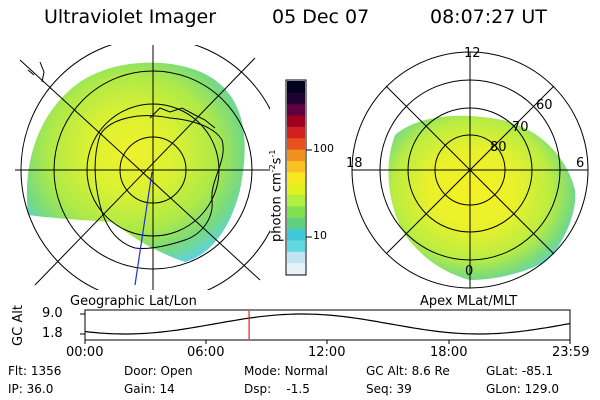 This screenshot has width=600, height=400. Describe the element at coordinates (408, 371) in the screenshot. I see `meta-gcalt: GC Alt: 8.6 Re` at that location.